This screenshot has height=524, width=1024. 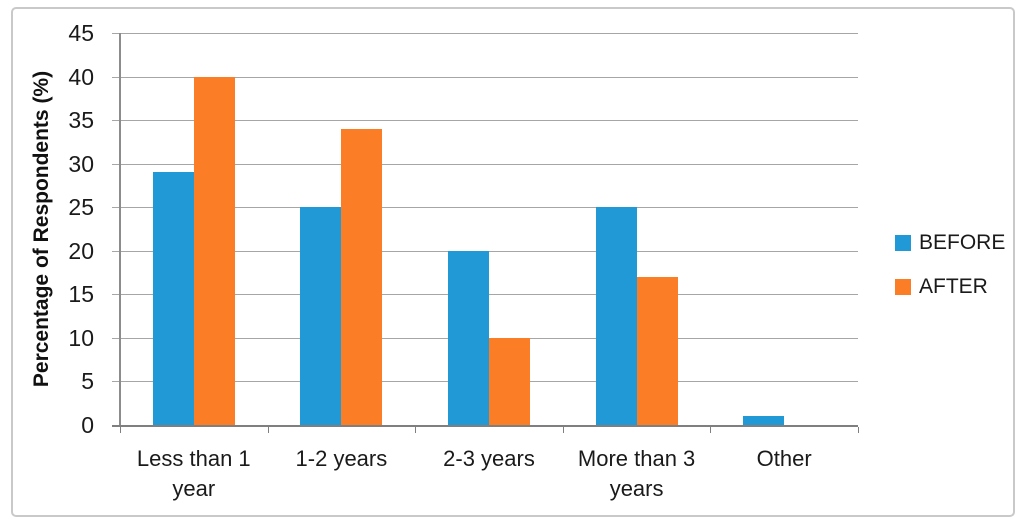 I want to click on legend-label: AFTER, so click(x=953, y=286).